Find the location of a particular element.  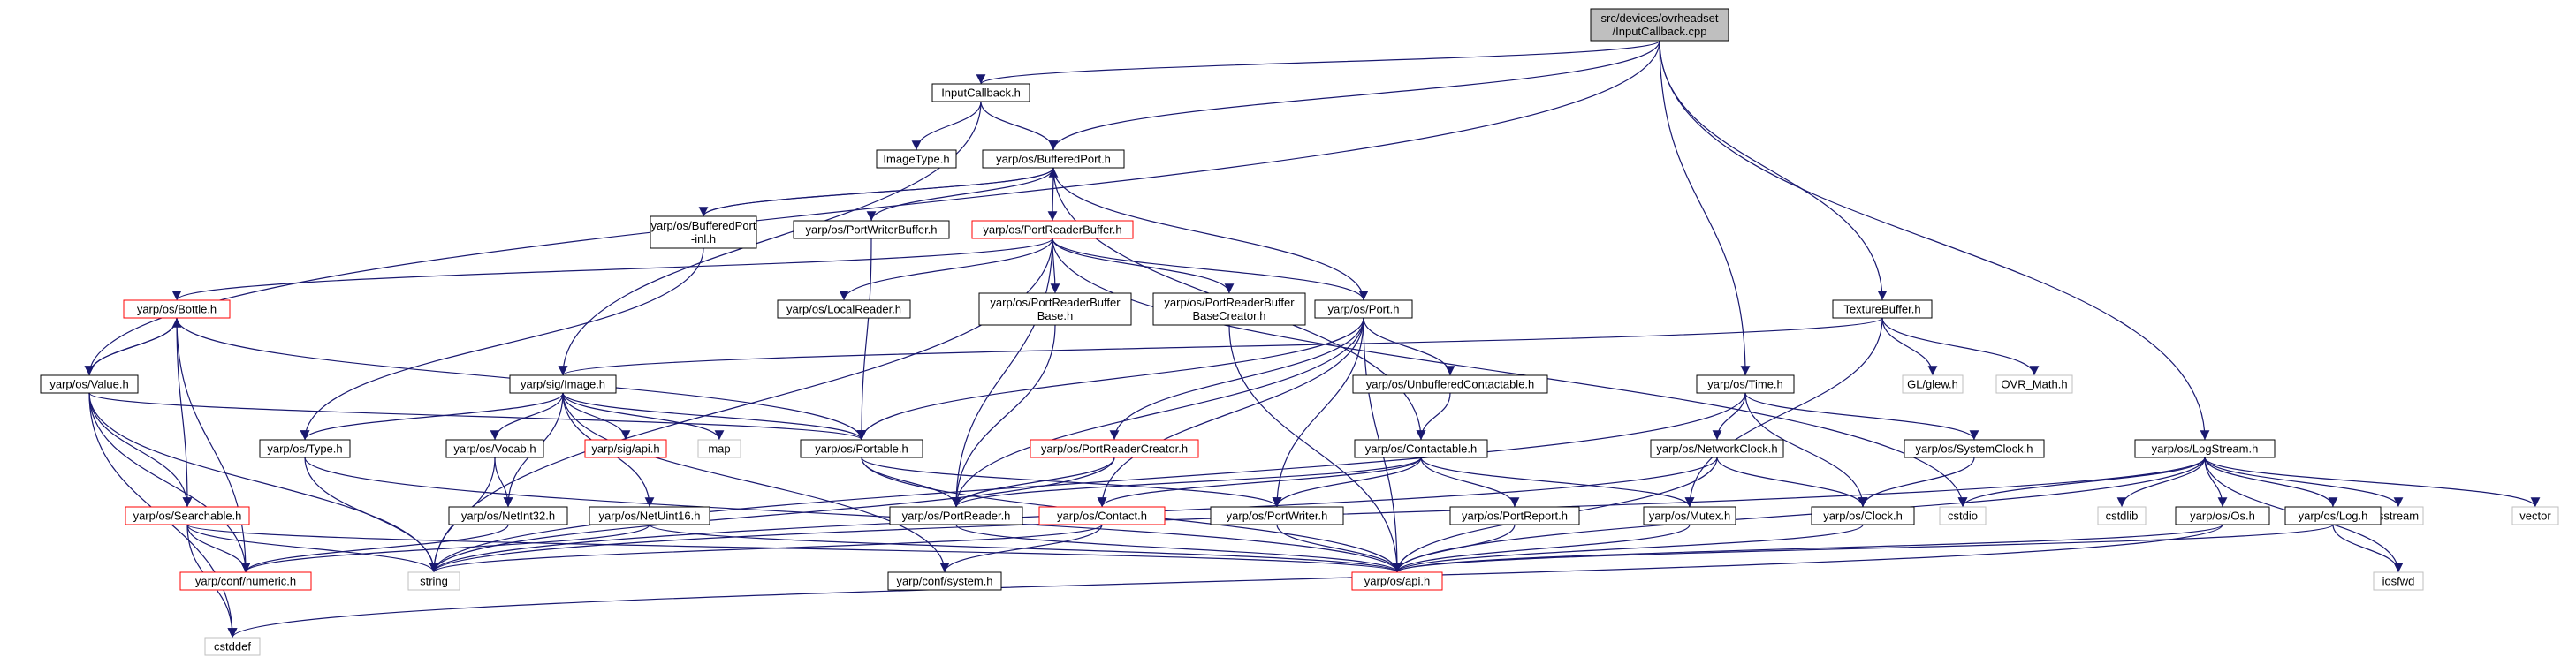

node-bufferedport: yarp/os/BufferedPort.h is located at coordinates (1053, 159).